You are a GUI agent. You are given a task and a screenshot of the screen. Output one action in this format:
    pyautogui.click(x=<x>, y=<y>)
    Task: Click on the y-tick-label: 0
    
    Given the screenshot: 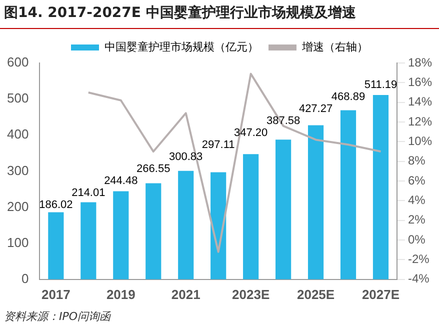 What is the action you would take?
    pyautogui.click(x=25, y=278)
    